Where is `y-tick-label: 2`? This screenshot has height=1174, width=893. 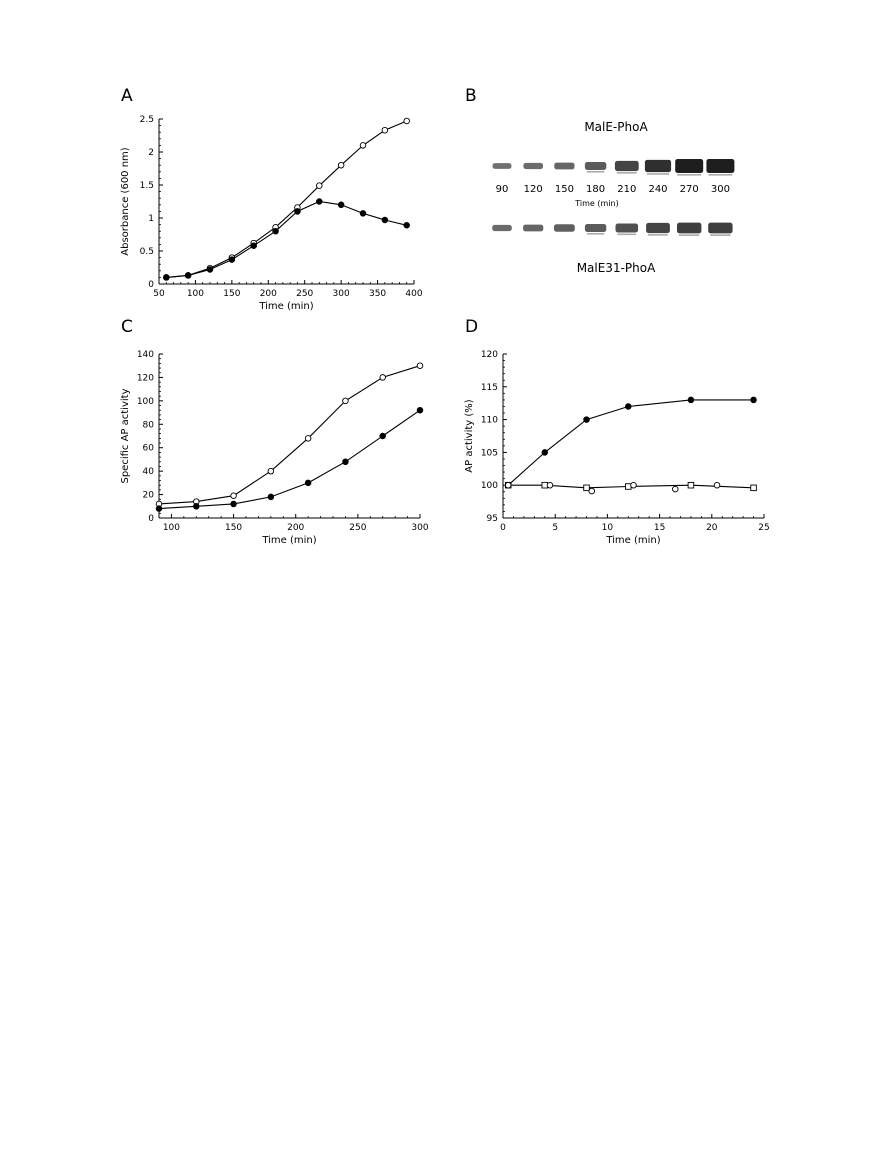 y-tick-label: 2 is located at coordinates (151, 153).